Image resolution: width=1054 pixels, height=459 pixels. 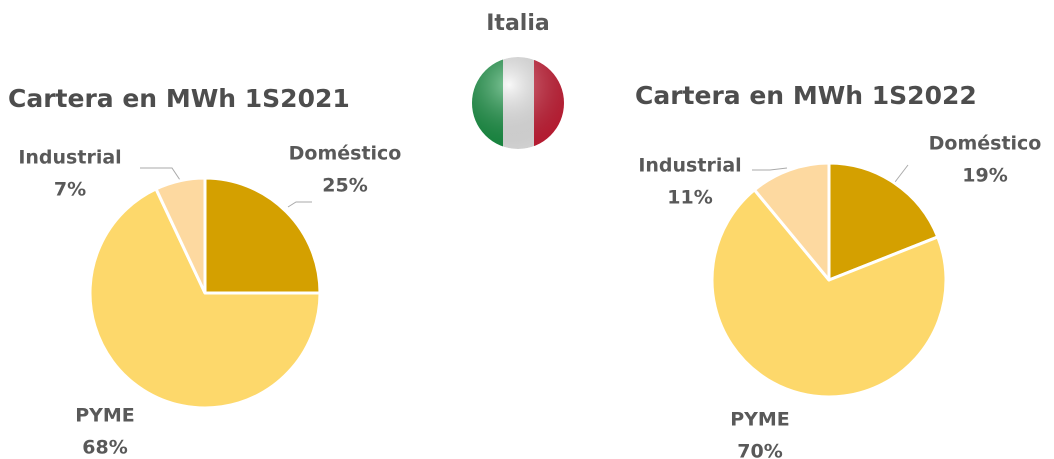 I want to click on flag-icon, so click(x=518, y=103).